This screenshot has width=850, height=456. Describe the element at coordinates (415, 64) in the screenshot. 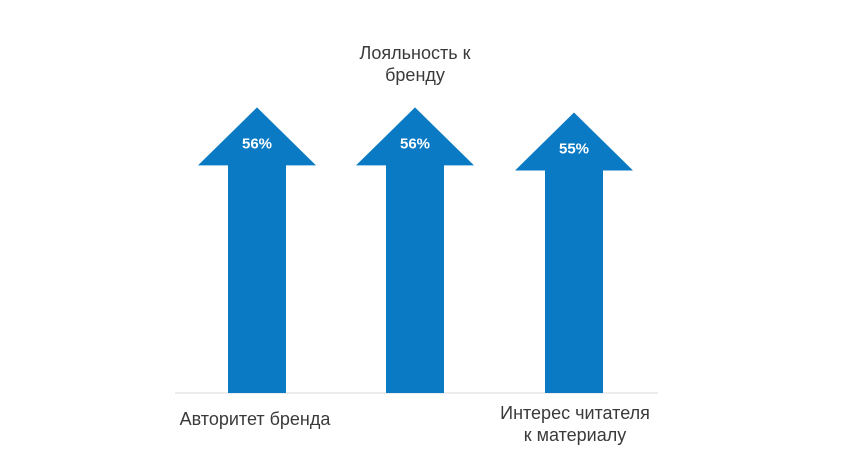

I see `category-label: Лояльность к бренду` at that location.